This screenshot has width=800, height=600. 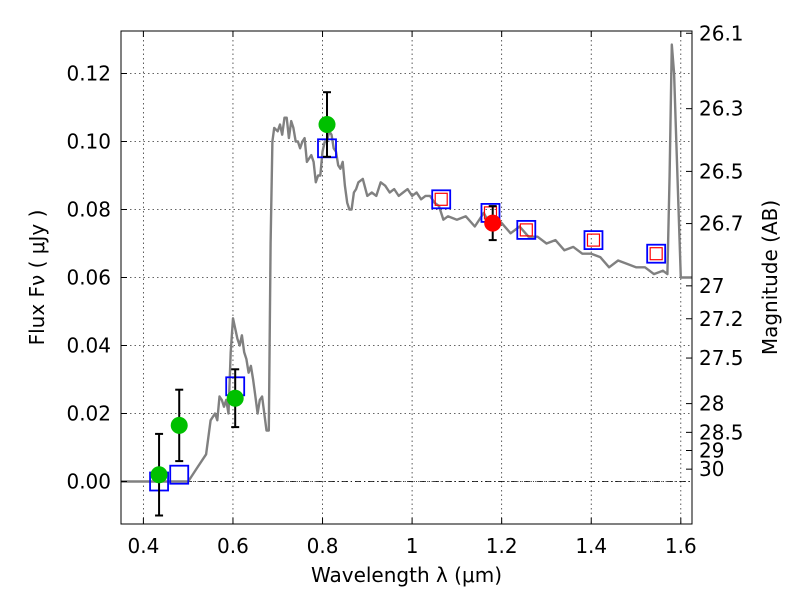 I want to click on red-data-point, so click(x=493, y=223).